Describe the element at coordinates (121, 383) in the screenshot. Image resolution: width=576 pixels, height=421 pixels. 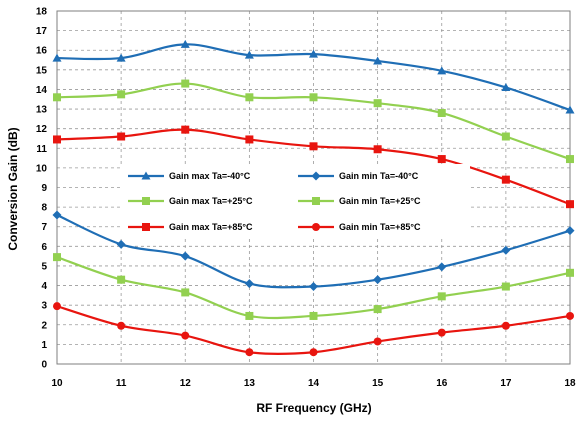
I see `x-tick-label: 11` at that location.